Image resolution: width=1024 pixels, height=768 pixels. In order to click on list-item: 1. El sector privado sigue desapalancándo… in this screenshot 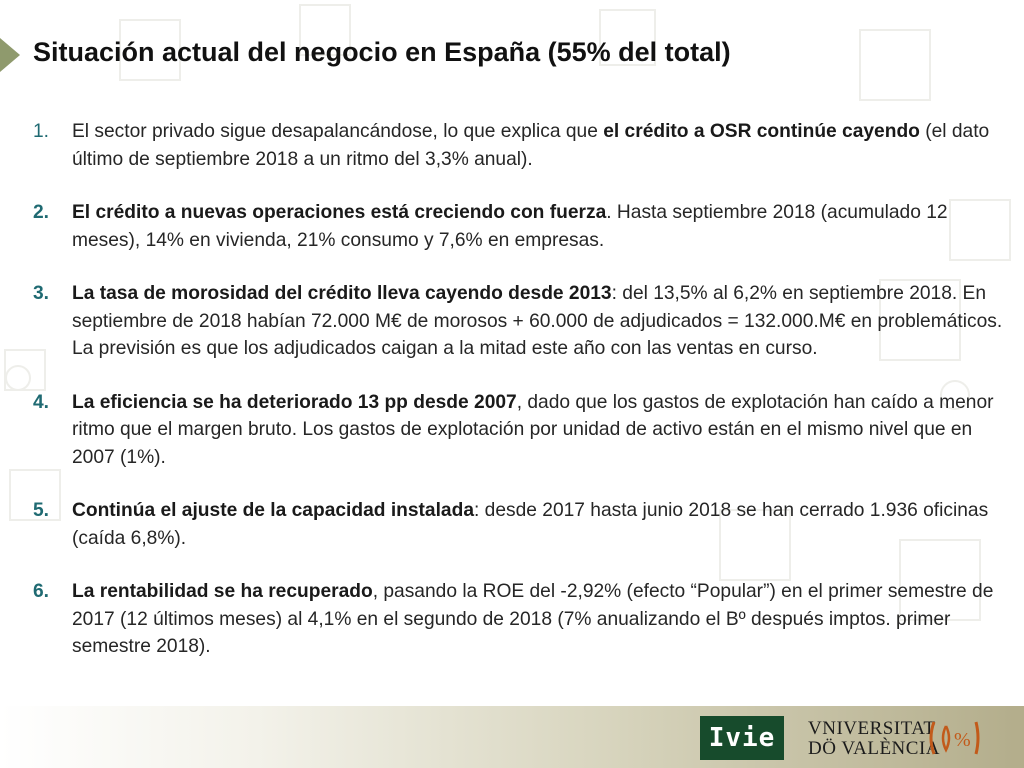, I will do `click(518, 145)`.